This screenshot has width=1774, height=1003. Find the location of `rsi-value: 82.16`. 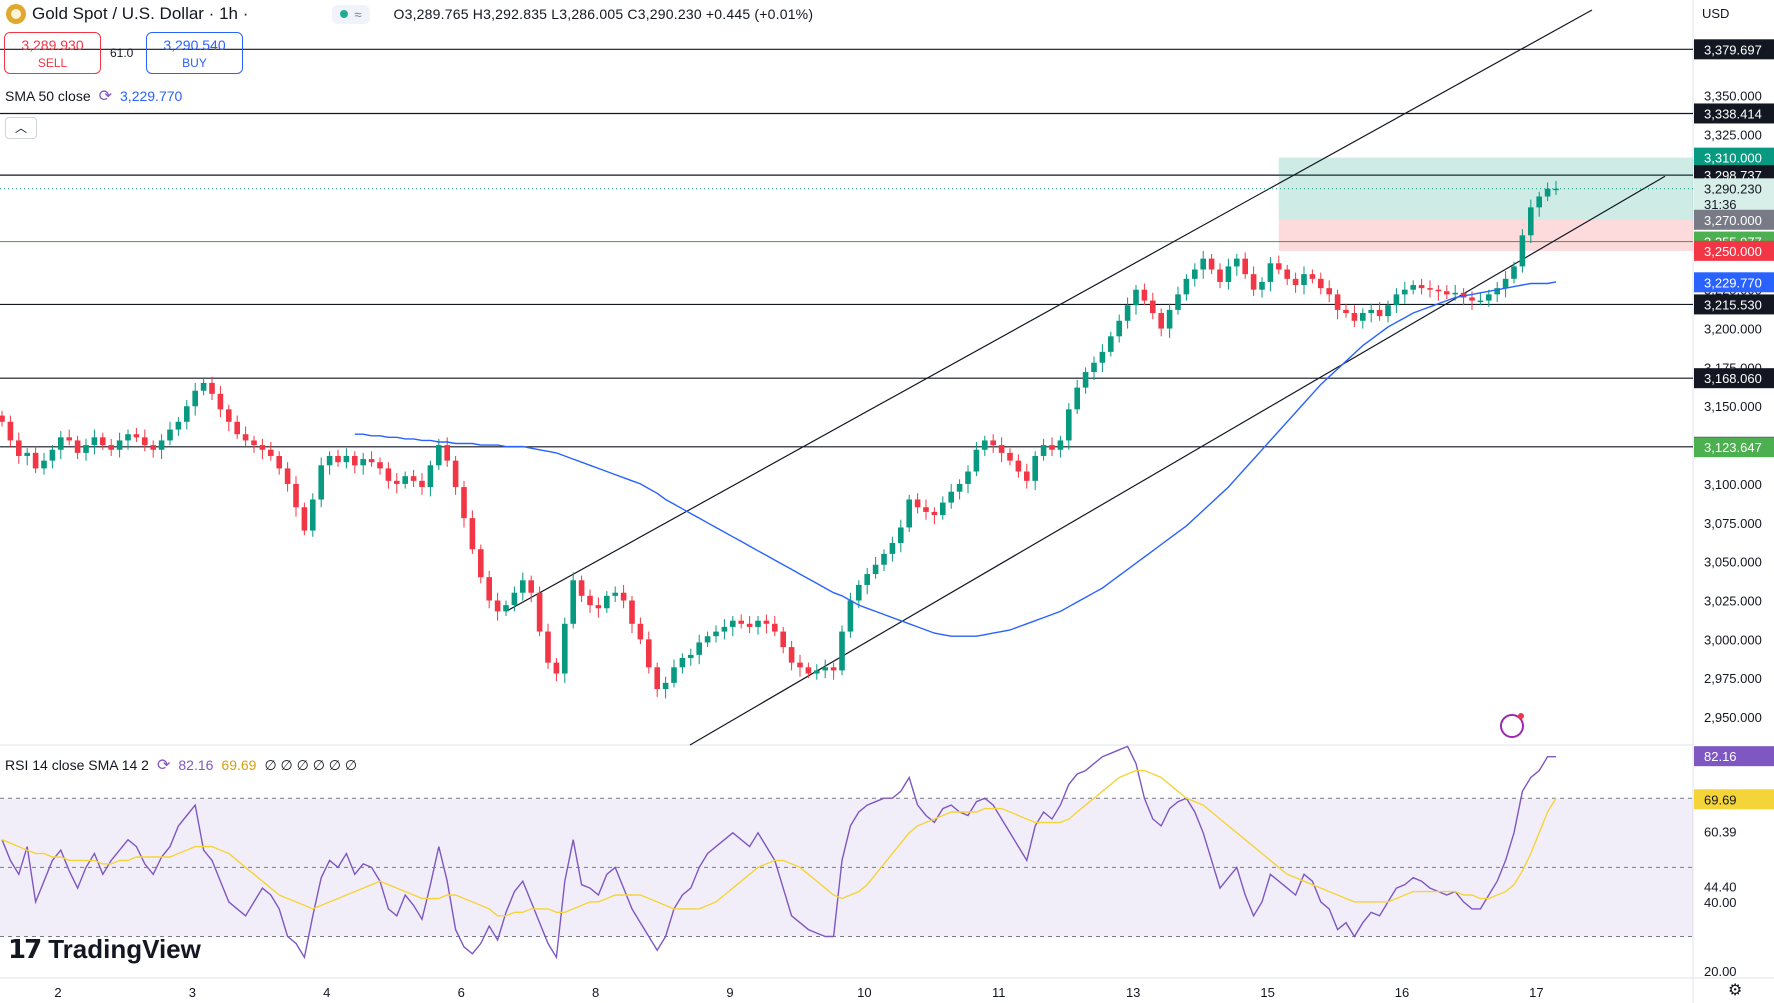

rsi-value: 82.16 is located at coordinates (196, 765).